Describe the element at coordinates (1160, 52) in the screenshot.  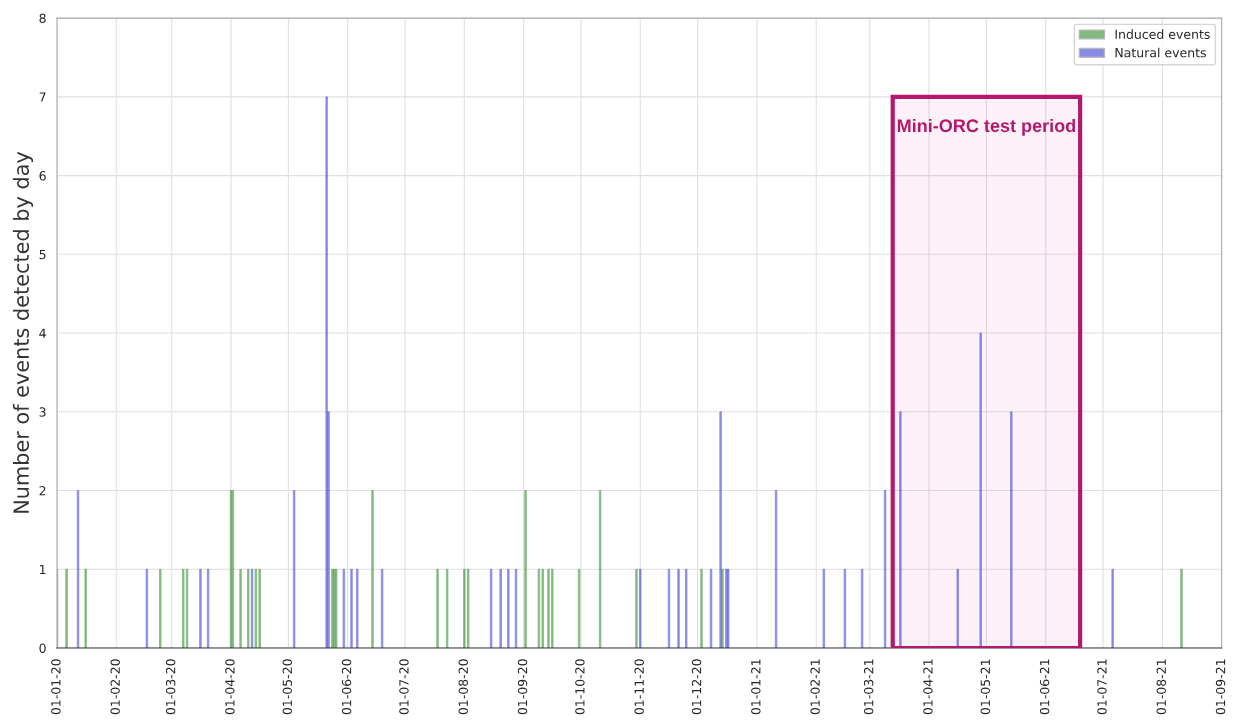
I see `legend-label: Natural events` at that location.